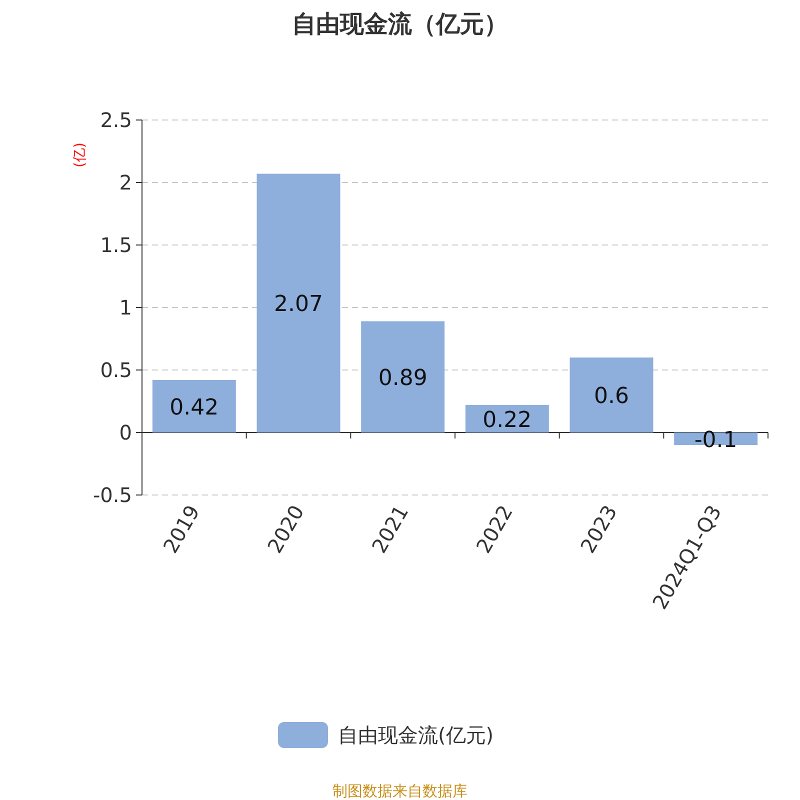 Image resolution: width=800 pixels, height=800 pixels. Describe the element at coordinates (116, 370) in the screenshot. I see `y-tick-label: 0.5` at that location.